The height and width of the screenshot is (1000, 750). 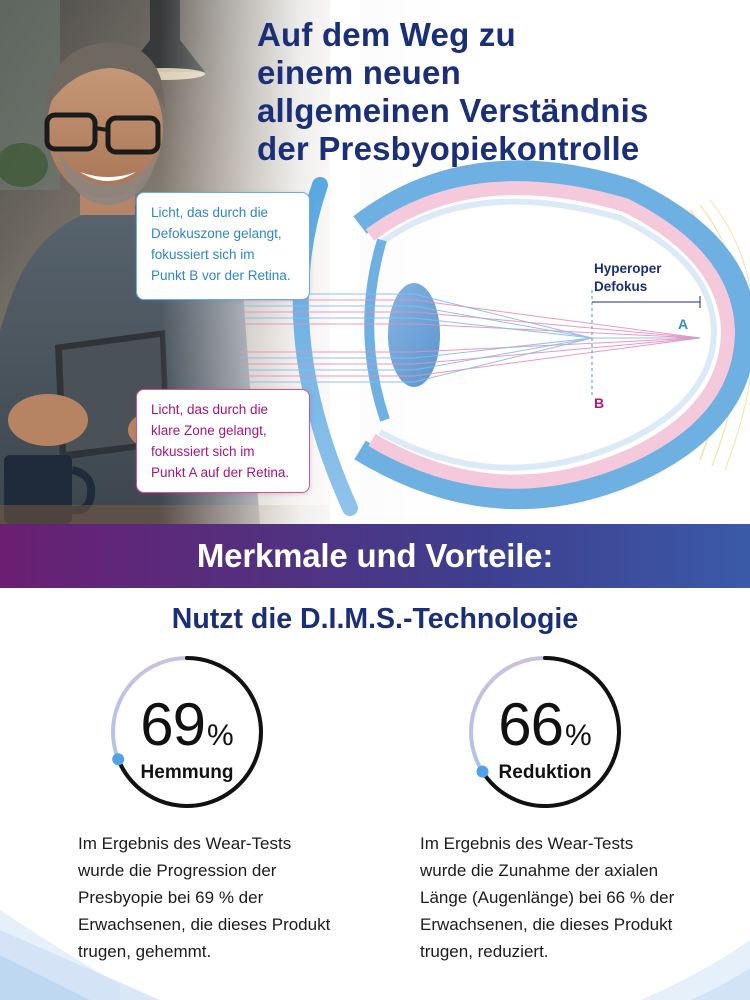 I want to click on headline-line: allgemeinen Verständnis, so click(x=453, y=110).